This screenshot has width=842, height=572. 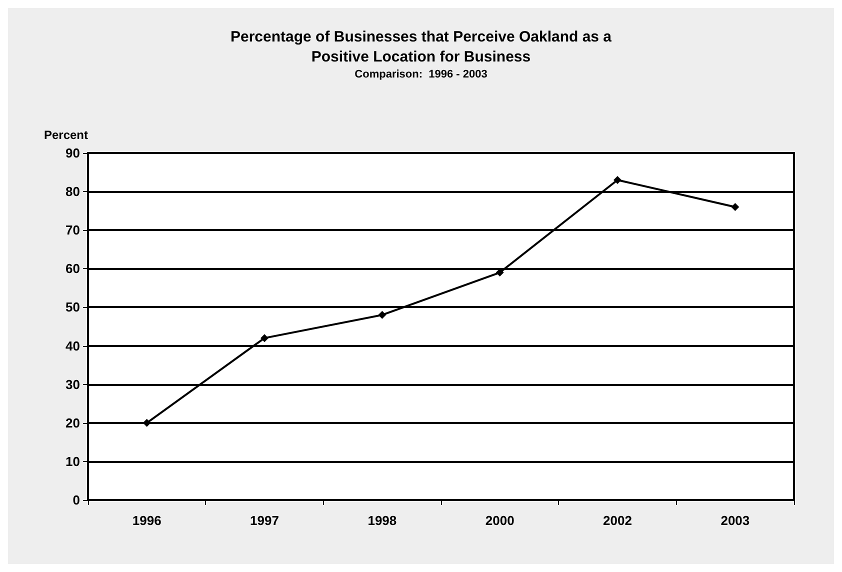 I want to click on y-tick-label: 80, so click(x=73, y=192).